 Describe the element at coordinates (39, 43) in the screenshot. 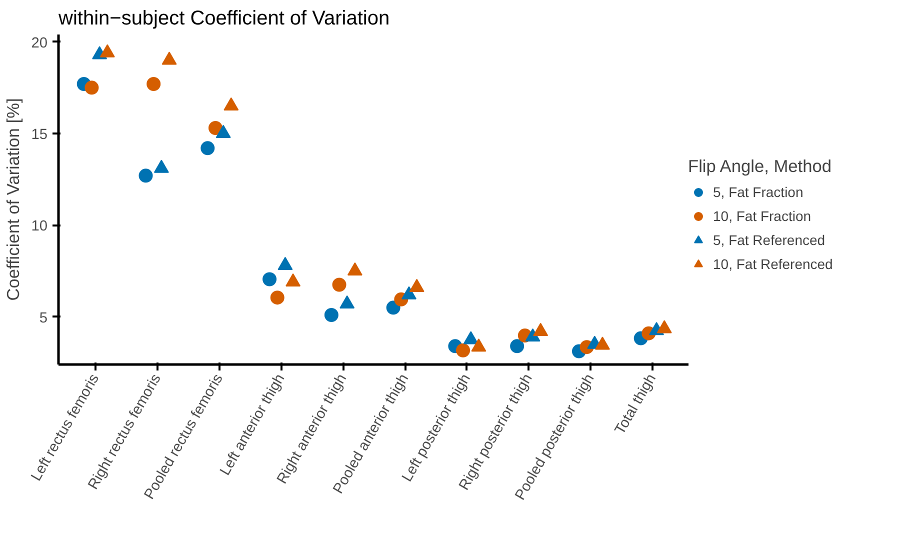

I see `y-tick-label: 20` at that location.